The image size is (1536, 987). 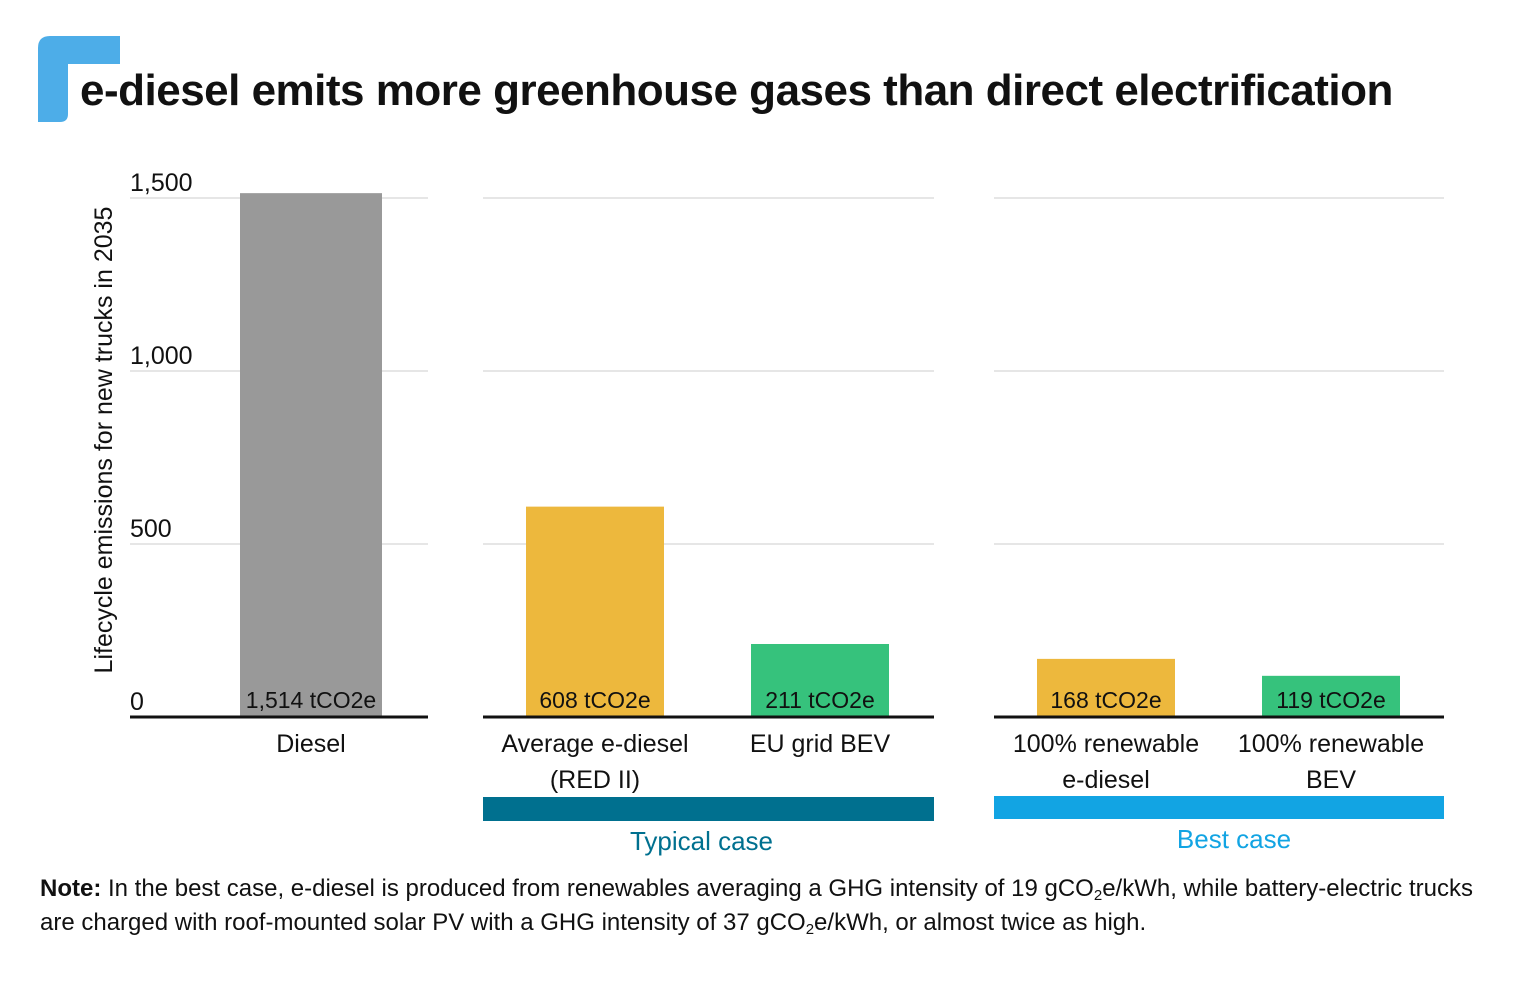 I want to click on group-label: Best case, so click(x=1234, y=839).